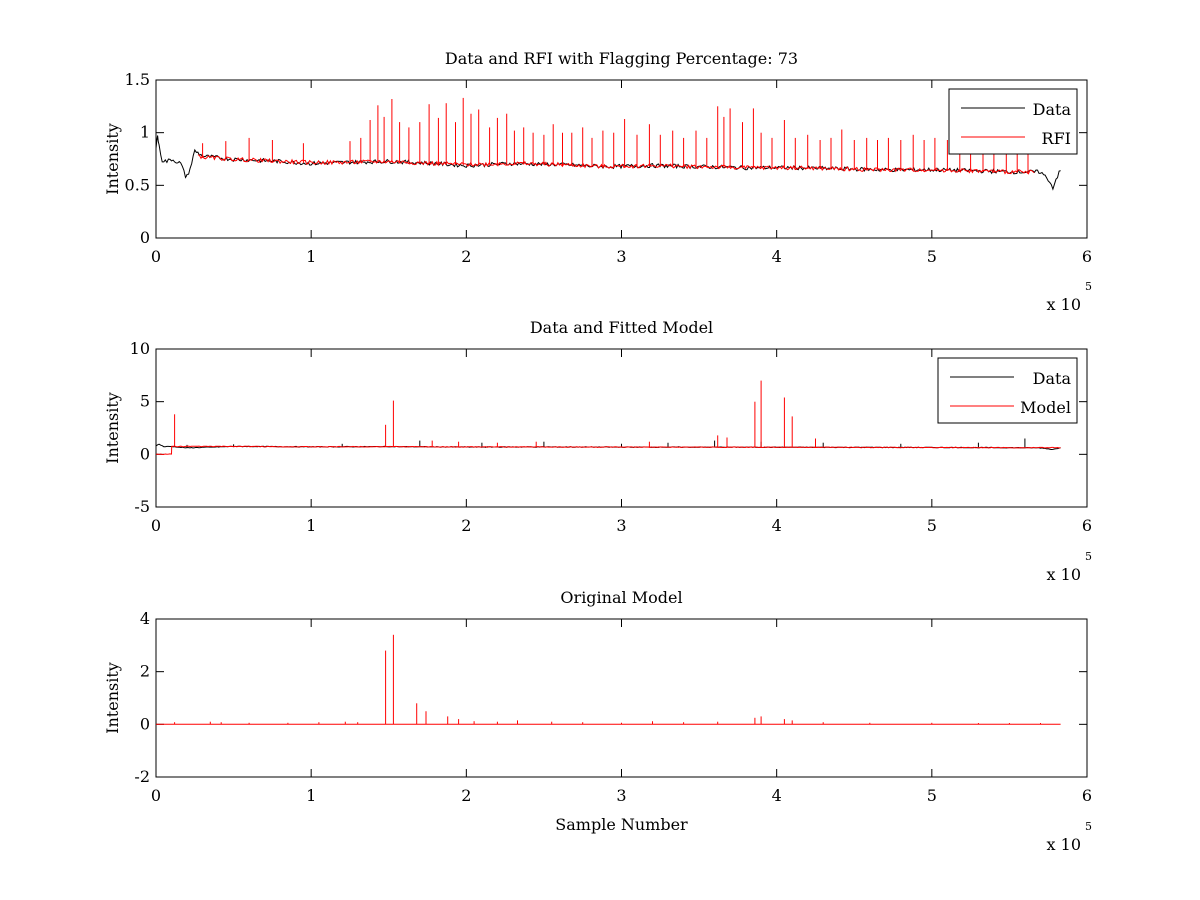  I want to click on chart-title: Original Model, so click(621, 597).